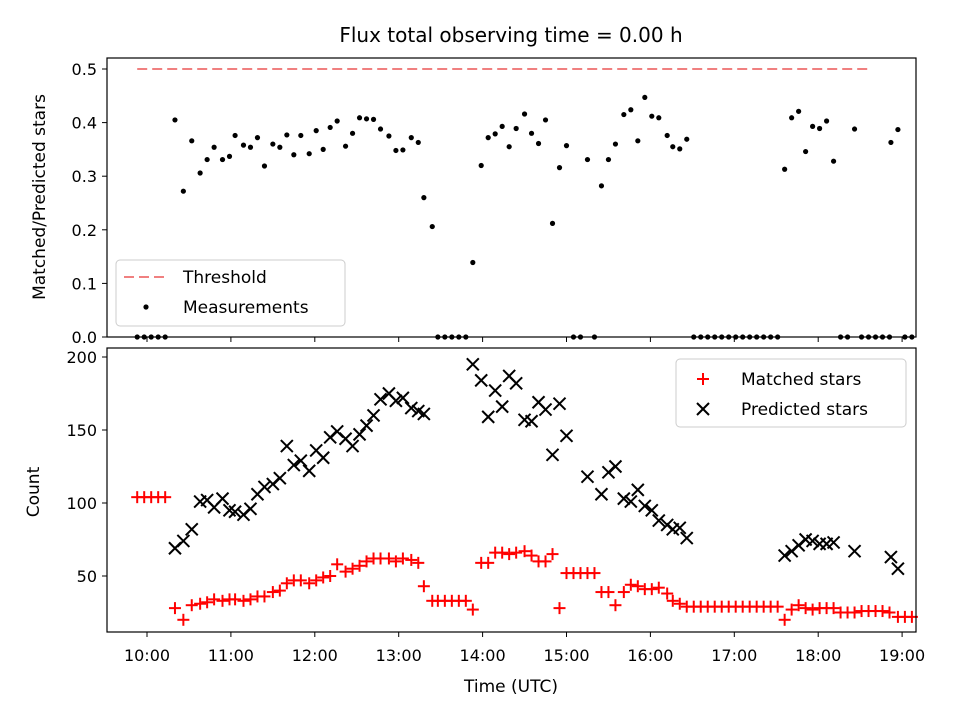  I want to click on bottom-legend: Matched stars Predicted stars, so click(791, 393).